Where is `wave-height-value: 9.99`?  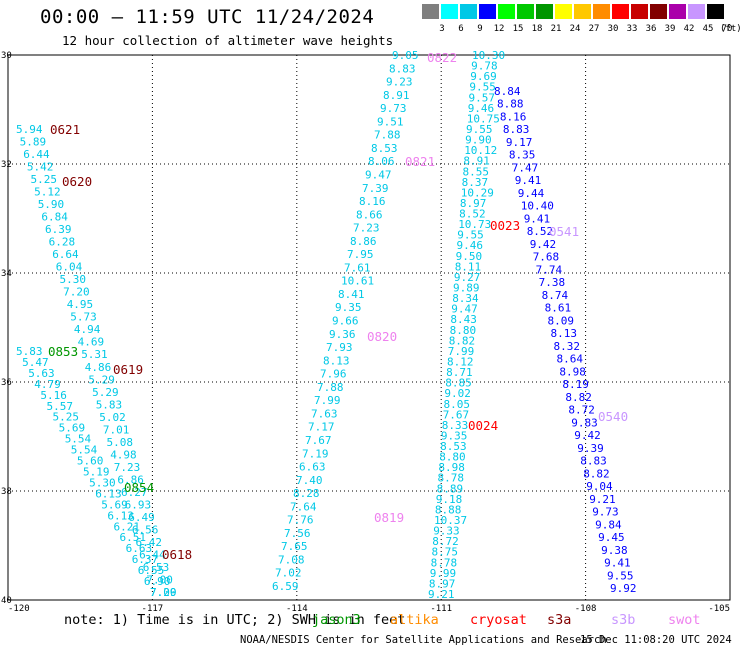 wave-height-value: 9.99 is located at coordinates (443, 573).